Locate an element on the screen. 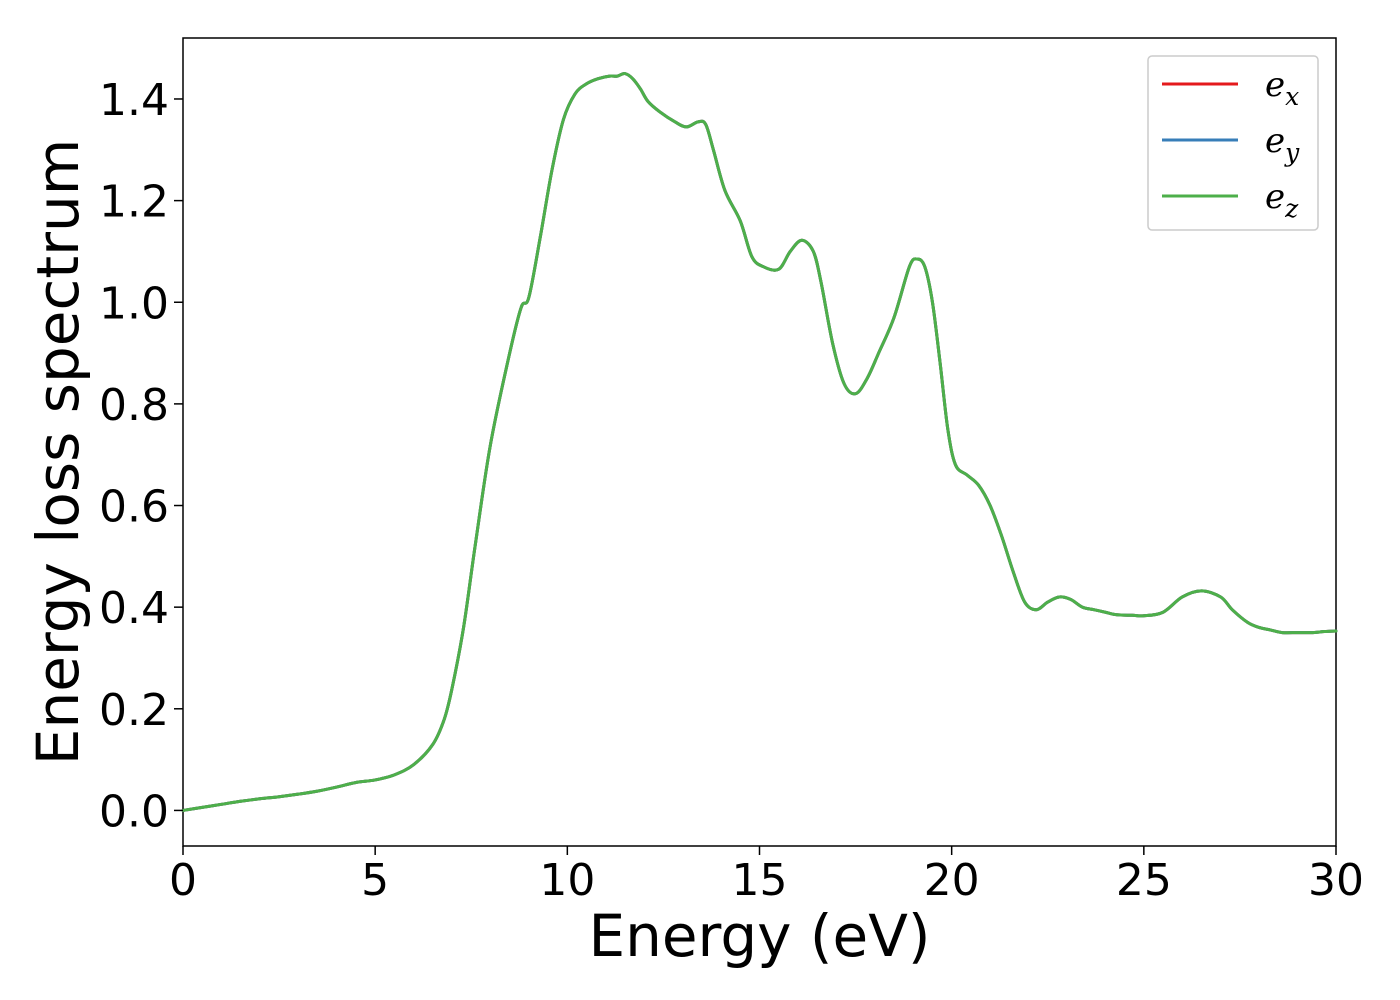 The image size is (1400, 1000). legend: ex ey ez is located at coordinates (1233, 143).